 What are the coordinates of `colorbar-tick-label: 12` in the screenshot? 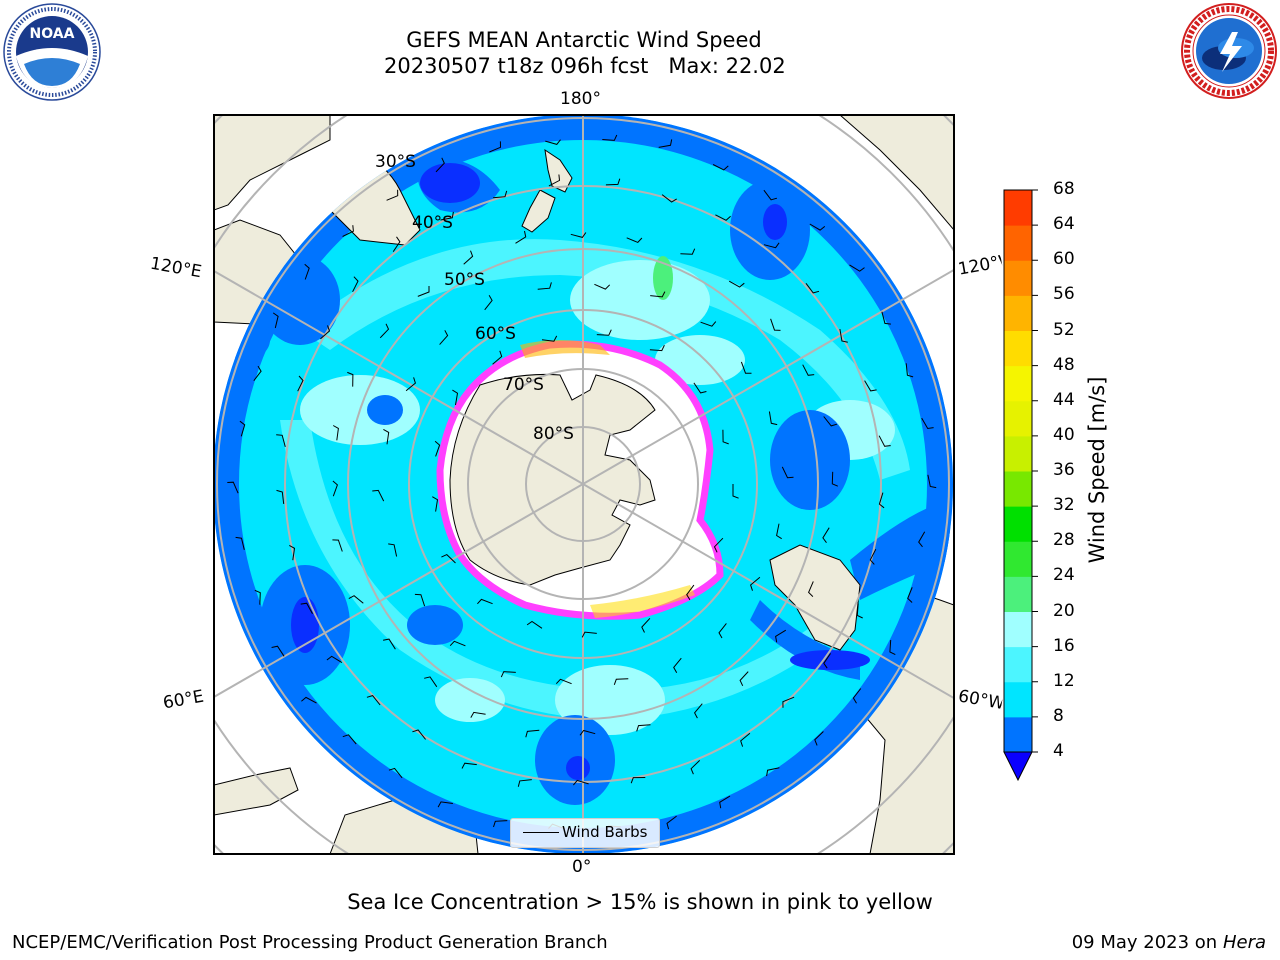 It's located at (1064, 680).